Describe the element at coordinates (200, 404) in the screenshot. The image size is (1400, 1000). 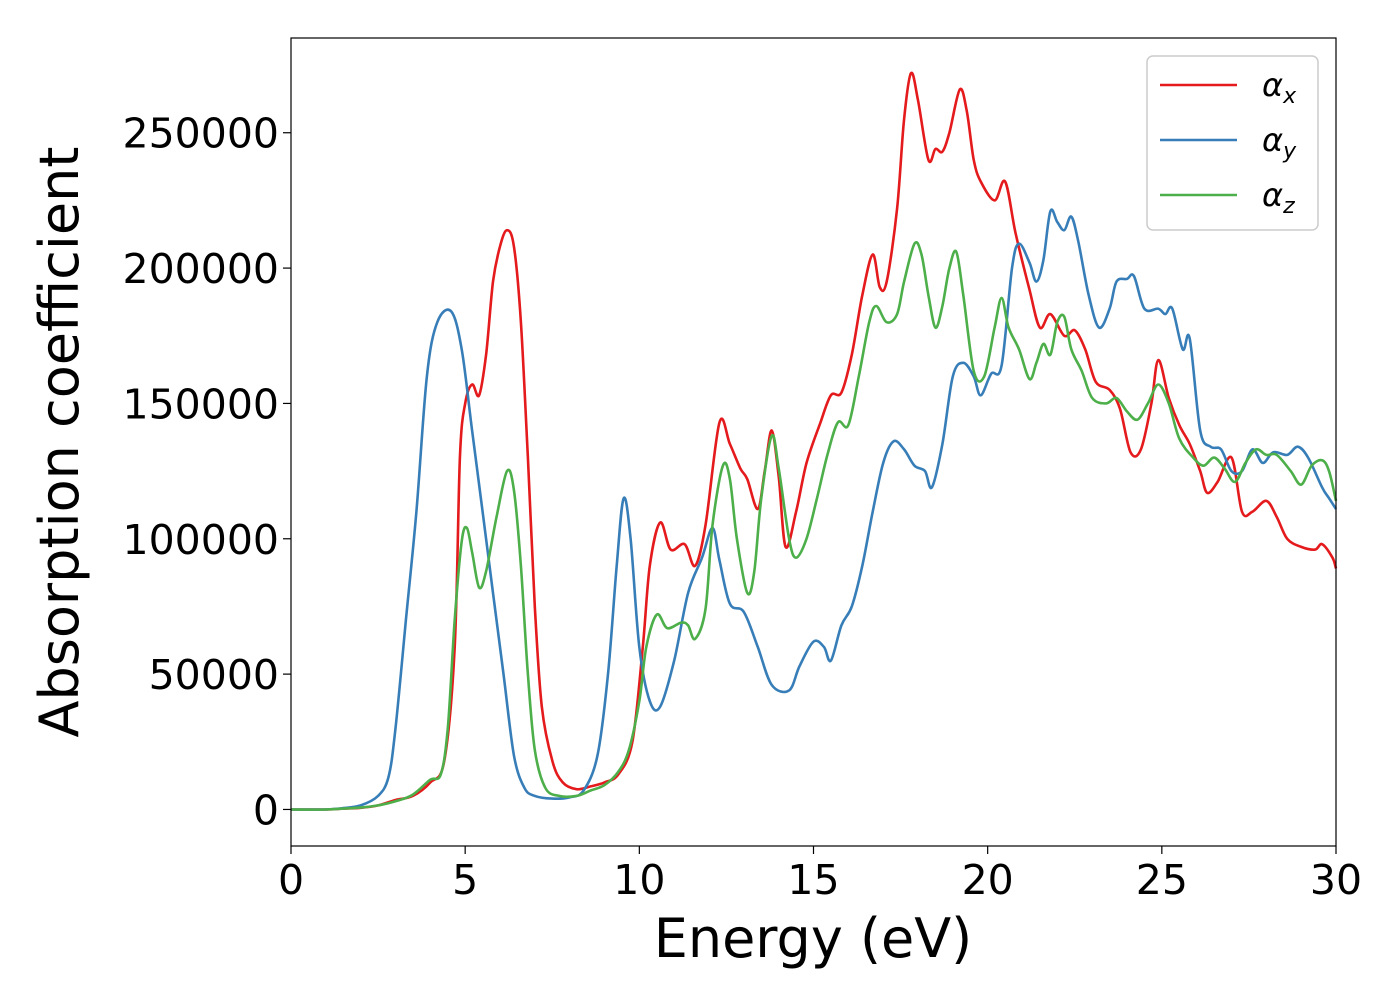
I see `y-tick-label: 150000` at that location.